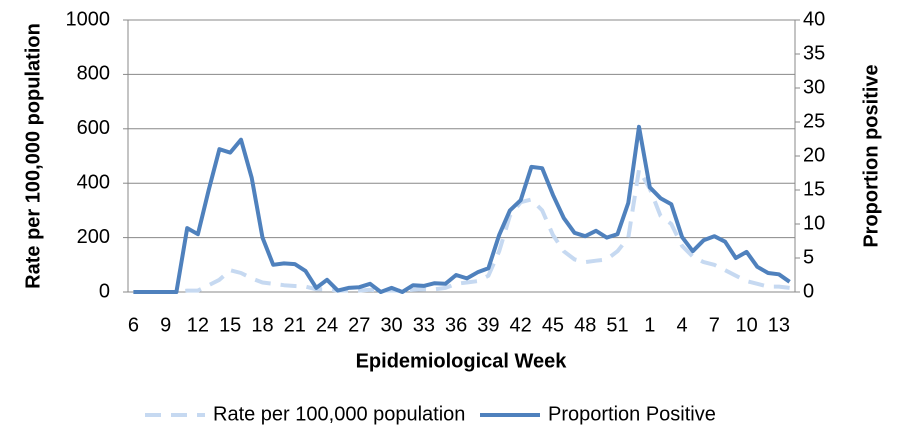 The image size is (903, 436). What do you see at coordinates (632, 414) in the screenshot?
I see `legend-label: Proportion Positive` at bounding box center [632, 414].